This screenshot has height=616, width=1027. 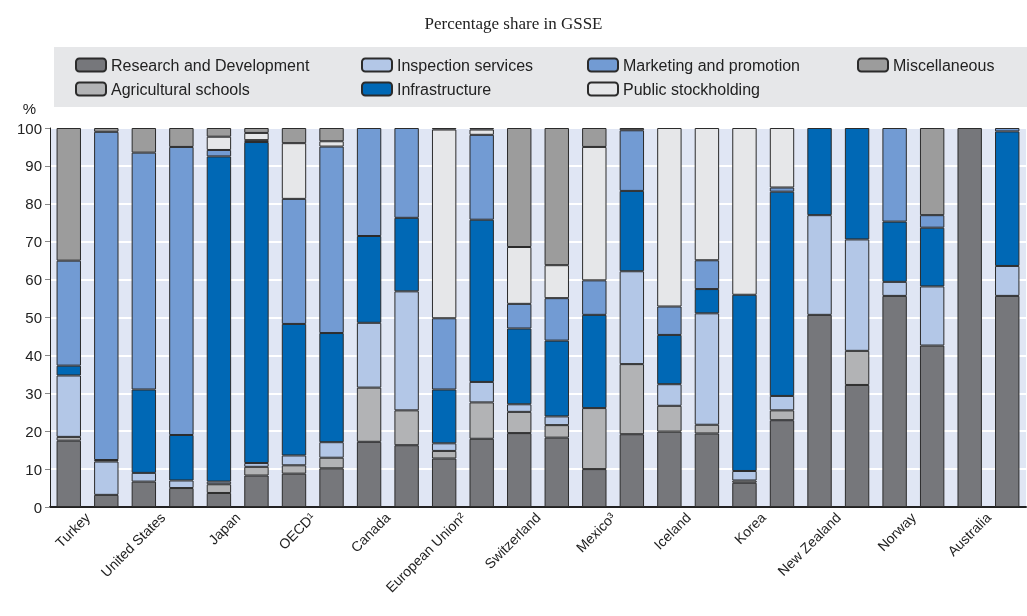 I want to click on y-tick-label: 10, so click(x=33, y=469).